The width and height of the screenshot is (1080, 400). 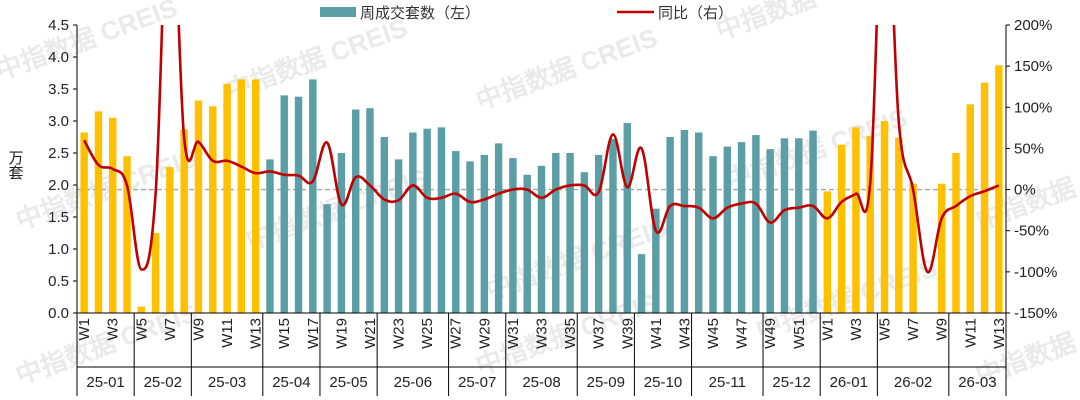 What do you see at coordinates (163, 382) in the screenshot?
I see `x-month-label: 25-02` at bounding box center [163, 382].